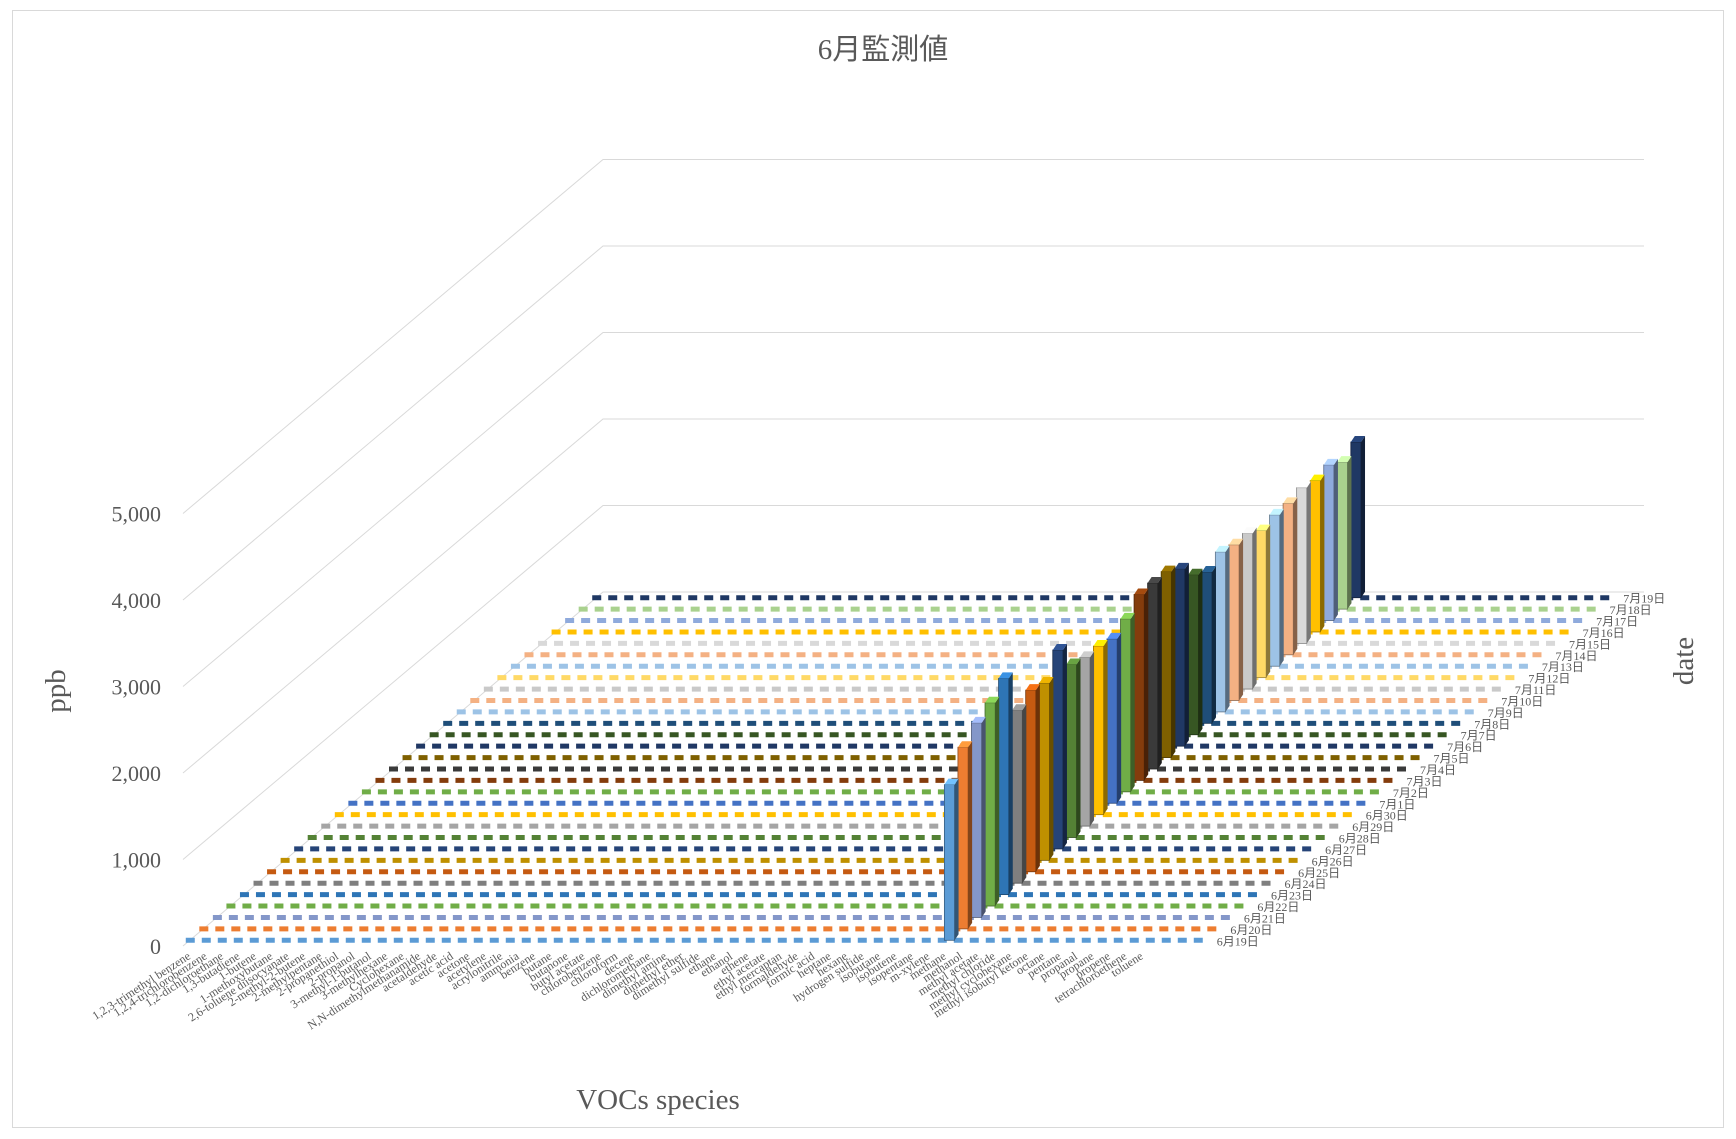  Describe the element at coordinates (1465, 747) in the screenshot. I see `date-tick-label: 7月6日` at that location.